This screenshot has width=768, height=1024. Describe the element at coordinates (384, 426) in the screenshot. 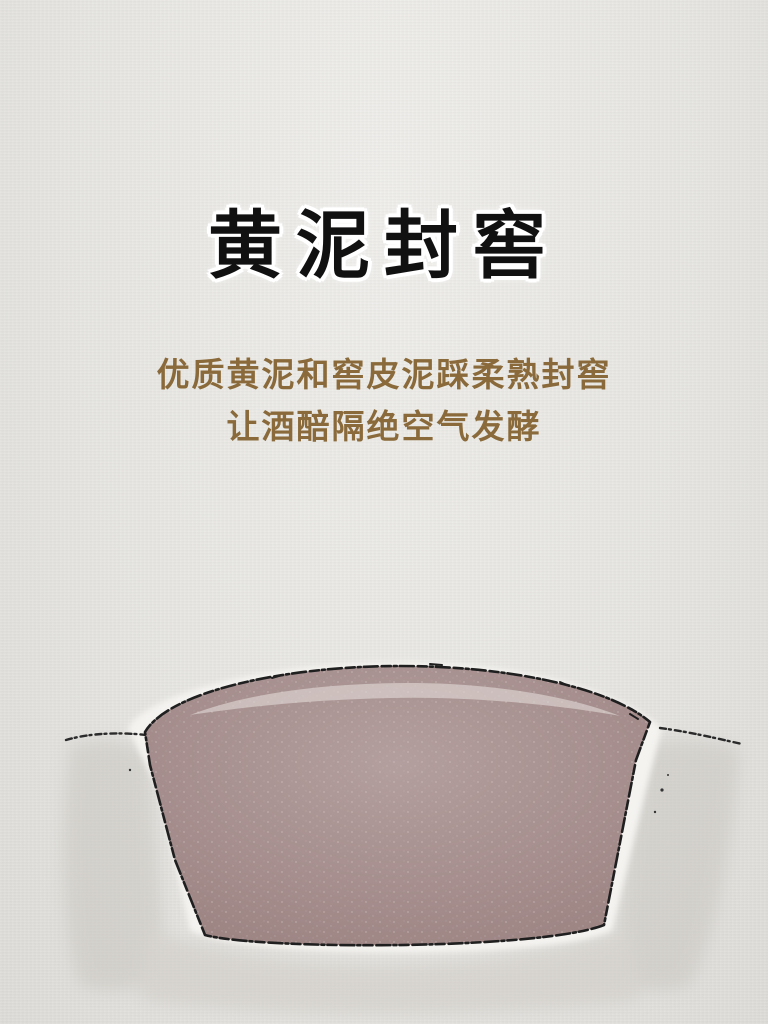

I see `subtitle-line-2: 让酒醅隔绝空气发酵` at that location.